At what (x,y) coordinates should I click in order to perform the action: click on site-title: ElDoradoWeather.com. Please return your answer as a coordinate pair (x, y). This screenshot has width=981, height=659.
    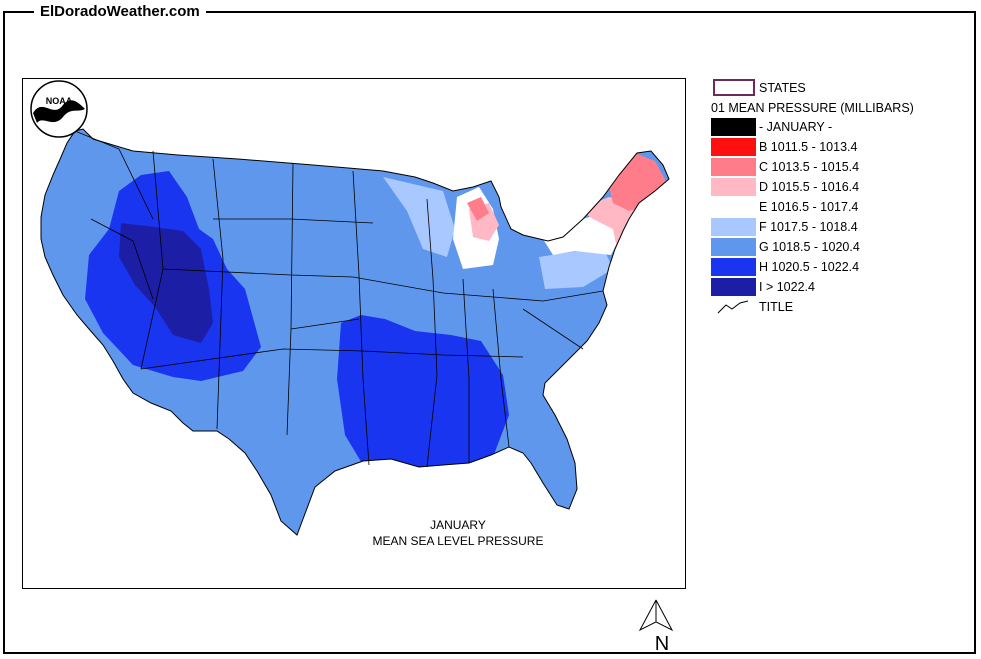
    Looking at the image, I should click on (120, 11).